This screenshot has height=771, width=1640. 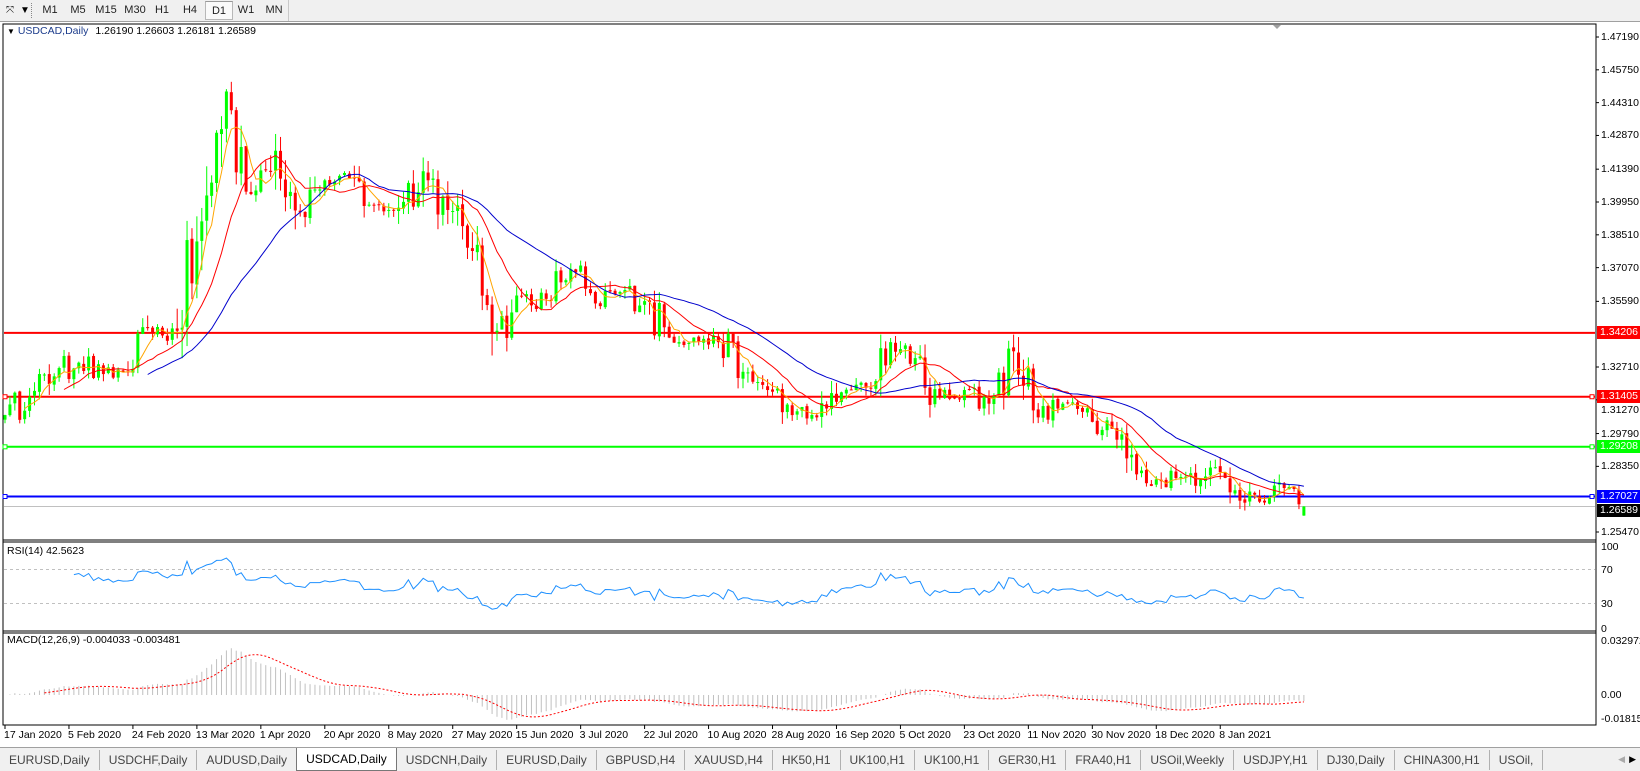 What do you see at coordinates (219, 10) in the screenshot?
I see `timeframe-d1: D1` at bounding box center [219, 10].